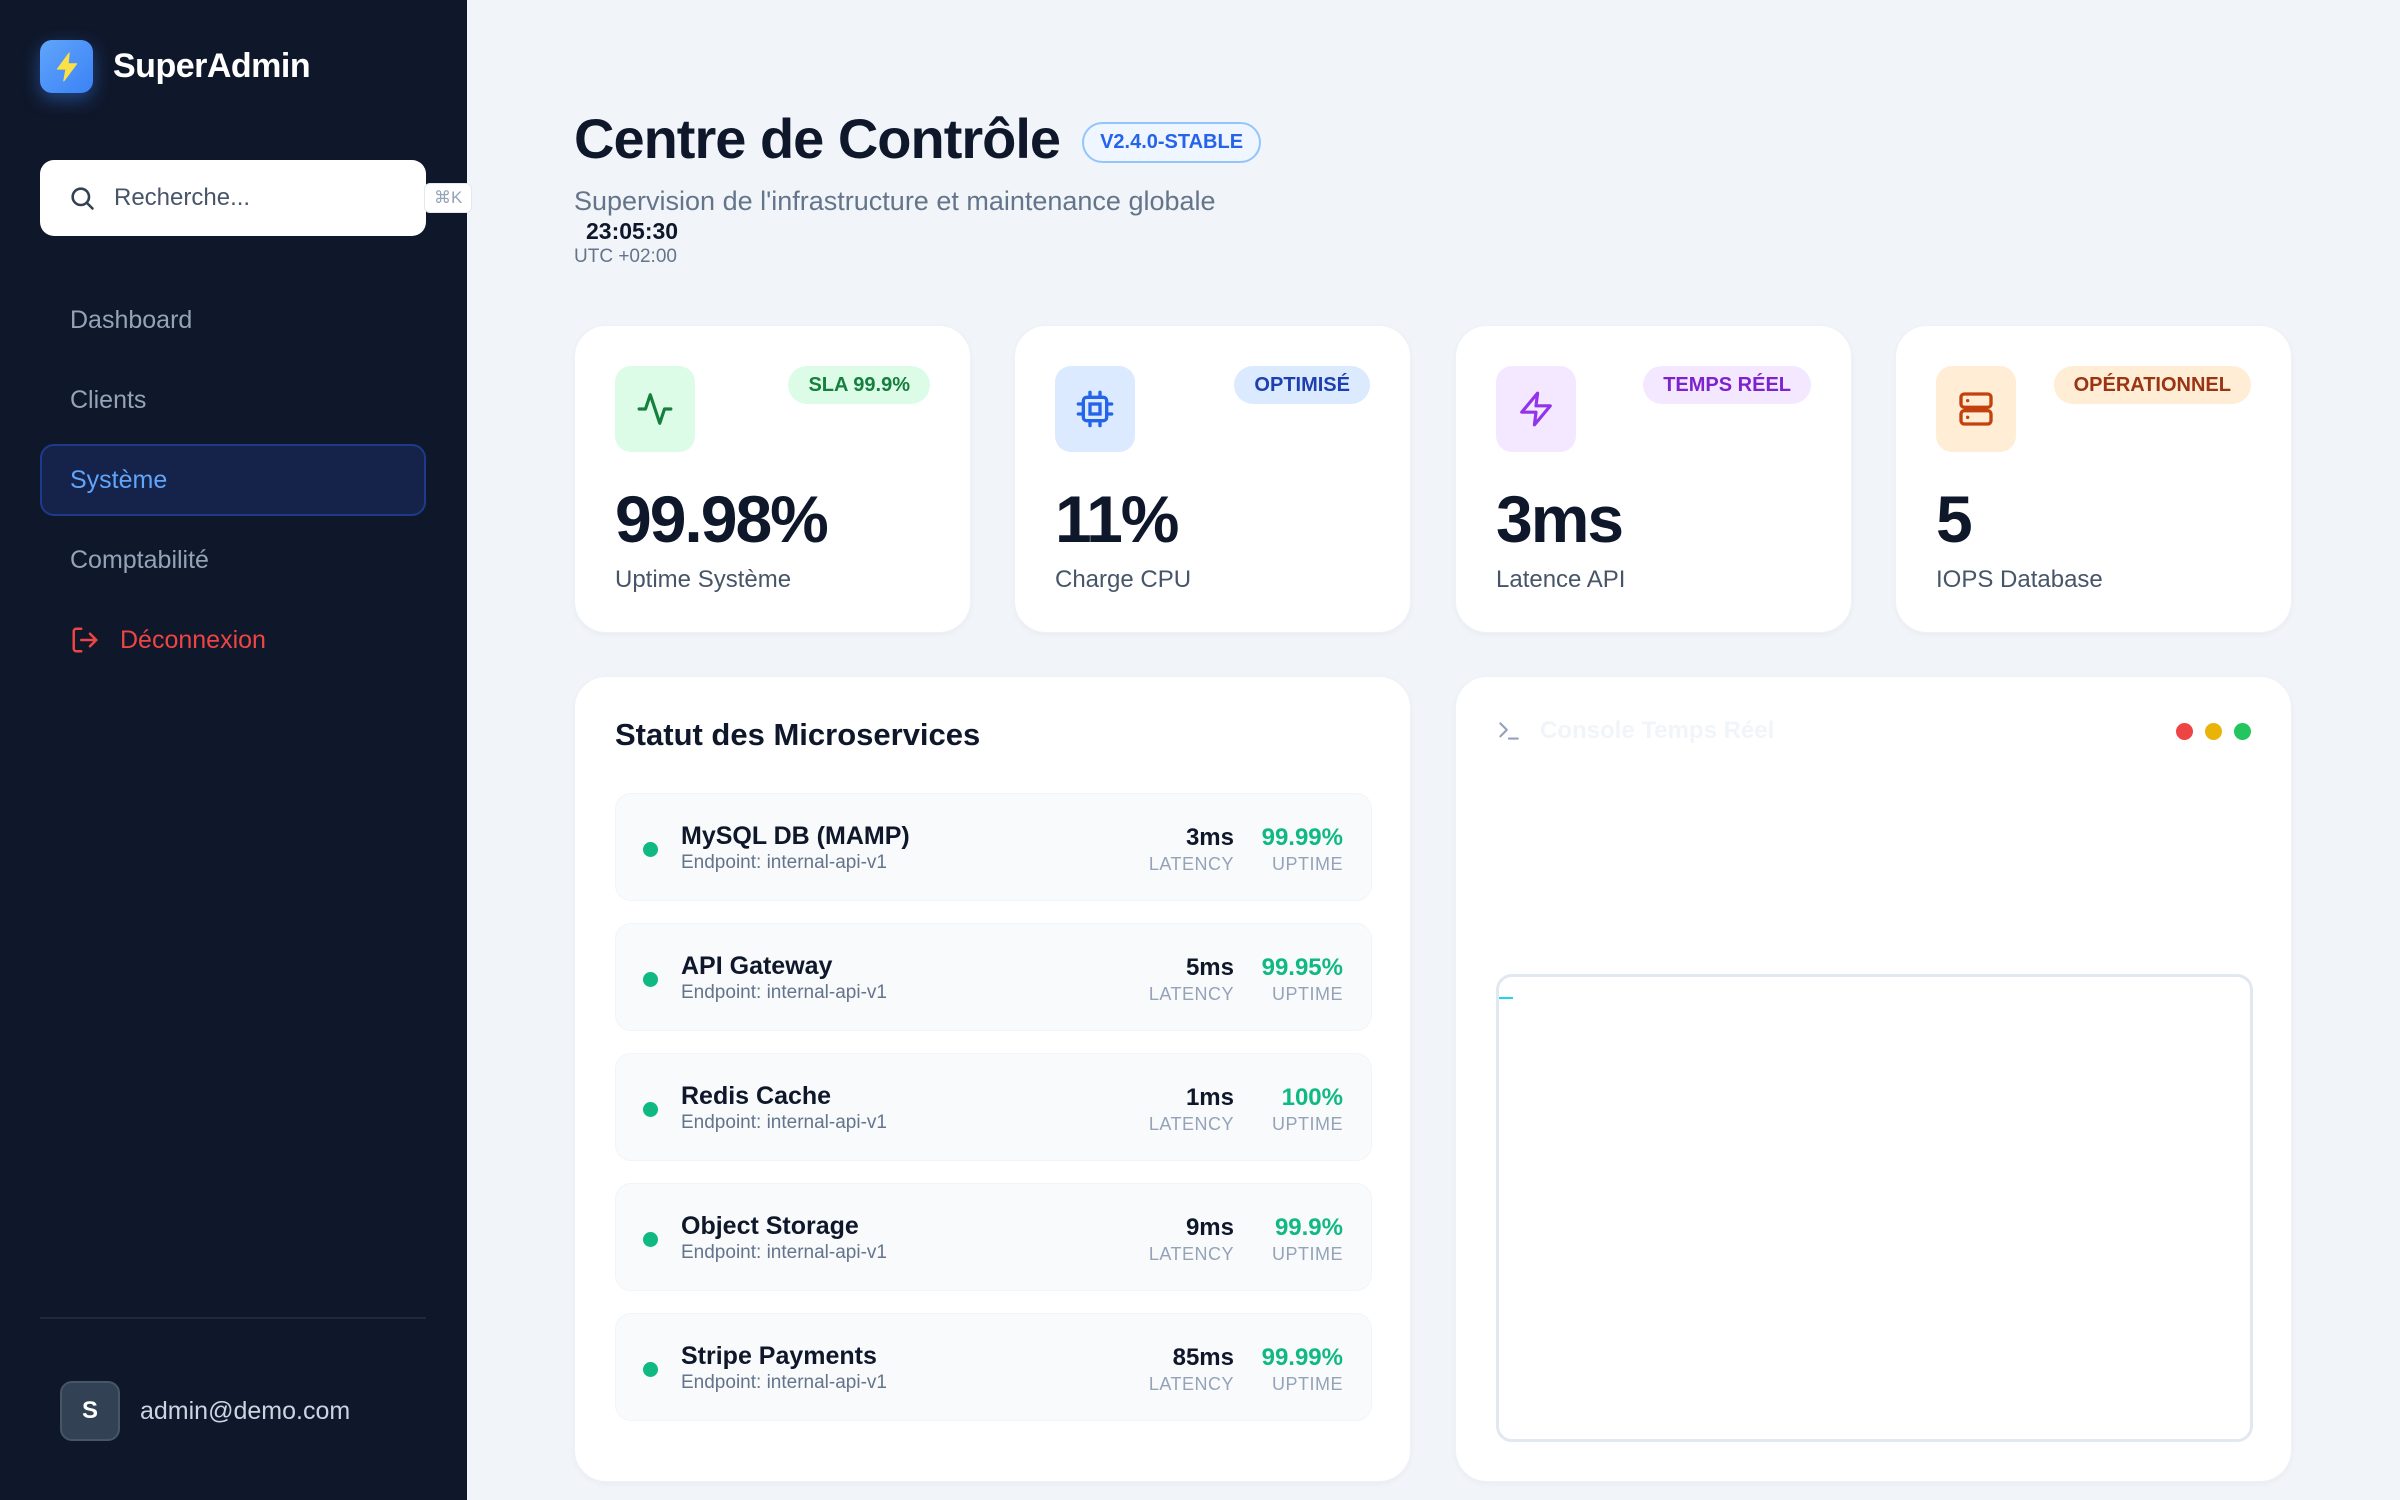 Image resolution: width=2400 pixels, height=1500 pixels. Describe the element at coordinates (131, 319) in the screenshot. I see `sidebar-item-dashboard: Dashboard` at that location.